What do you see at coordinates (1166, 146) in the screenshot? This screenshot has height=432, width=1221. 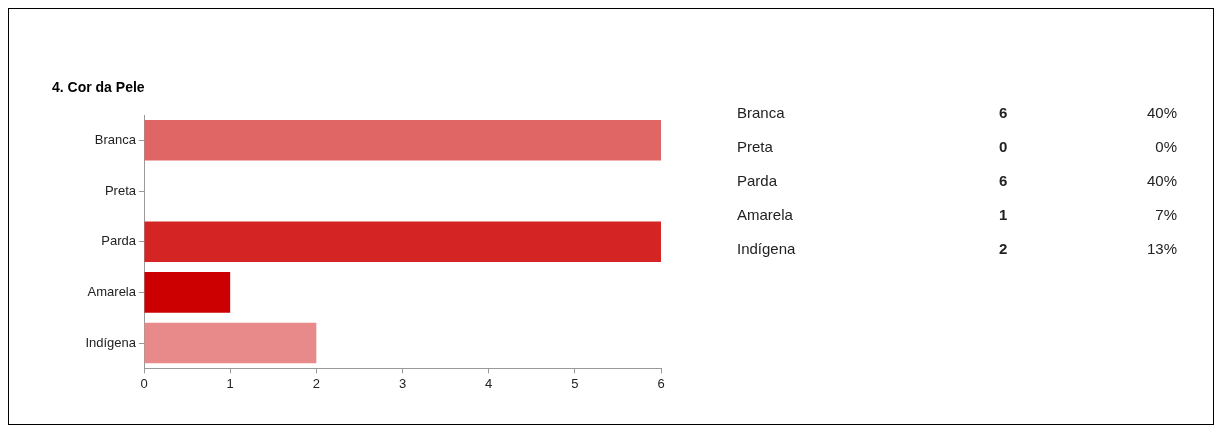 I see `text: 0%` at bounding box center [1166, 146].